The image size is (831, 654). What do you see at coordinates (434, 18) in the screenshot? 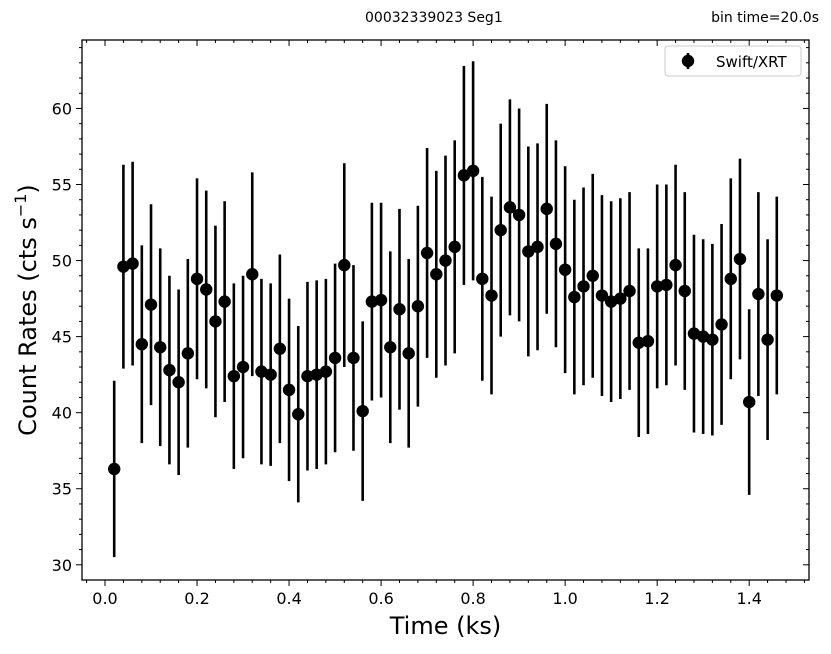
I see `observation-id-label: 00032339023 Seg1` at bounding box center [434, 18].